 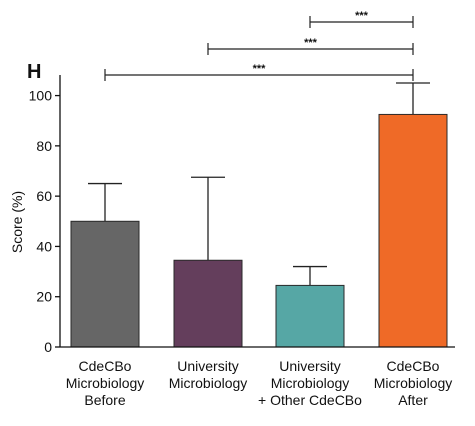 What do you see at coordinates (41, 96) in the screenshot?
I see `y-tick-label: 100` at bounding box center [41, 96].